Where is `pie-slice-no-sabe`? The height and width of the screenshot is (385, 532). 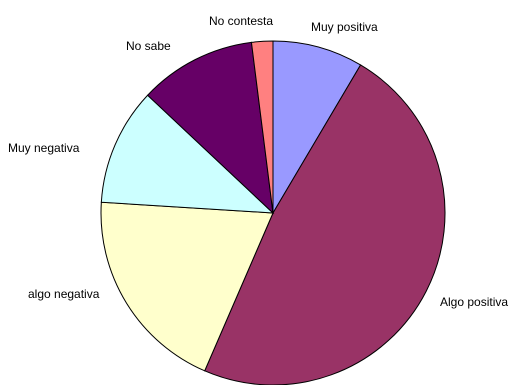
pie-slice-no-sabe is located at coordinates (210, 128).